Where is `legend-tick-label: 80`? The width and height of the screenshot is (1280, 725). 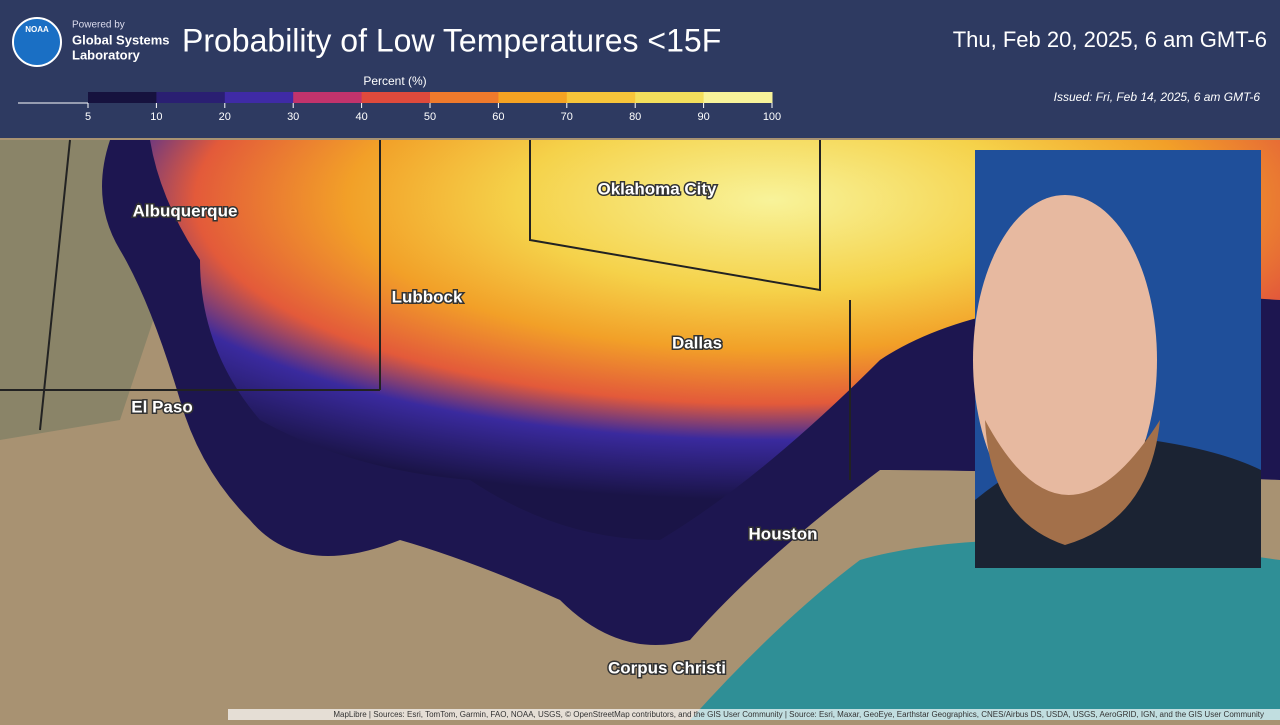
legend-tick-label: 80 is located at coordinates (635, 117).